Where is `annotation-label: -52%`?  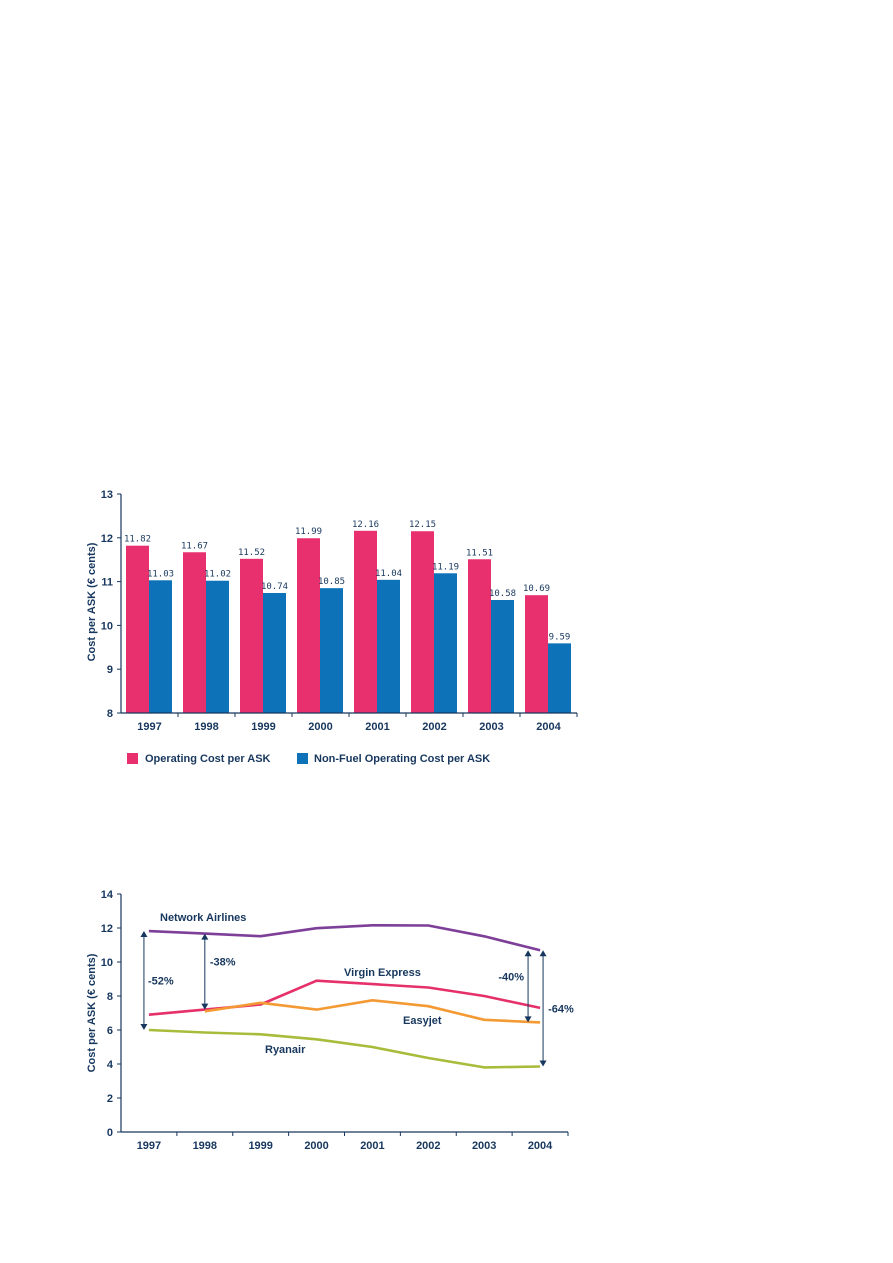
annotation-label: -52% is located at coordinates (161, 982).